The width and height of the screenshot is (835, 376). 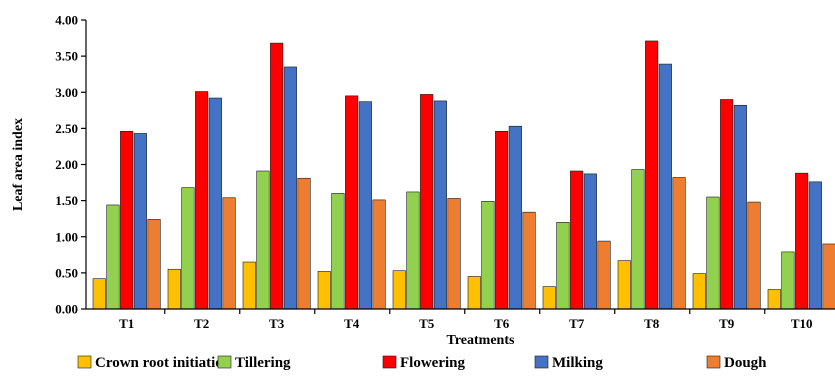 What do you see at coordinates (66, 92) in the screenshot?
I see `y-tick-label: 3.00` at bounding box center [66, 92].